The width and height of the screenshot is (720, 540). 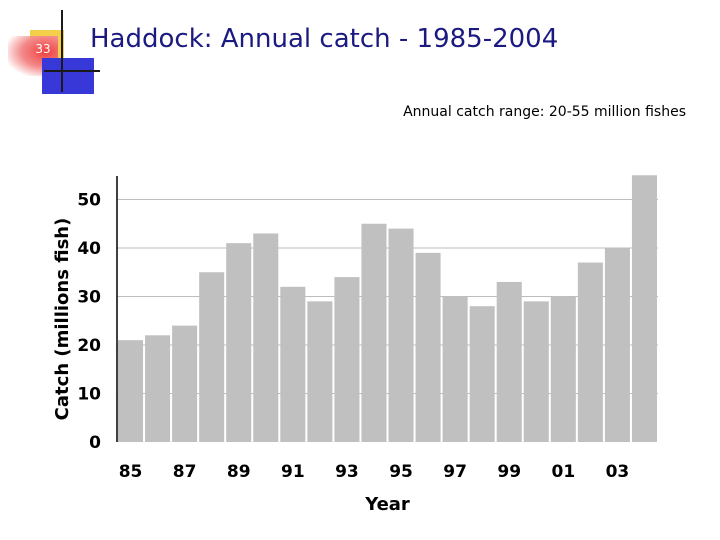 What do you see at coordinates (89, 395) in the screenshot?
I see `y-tick-label: 10` at bounding box center [89, 395].